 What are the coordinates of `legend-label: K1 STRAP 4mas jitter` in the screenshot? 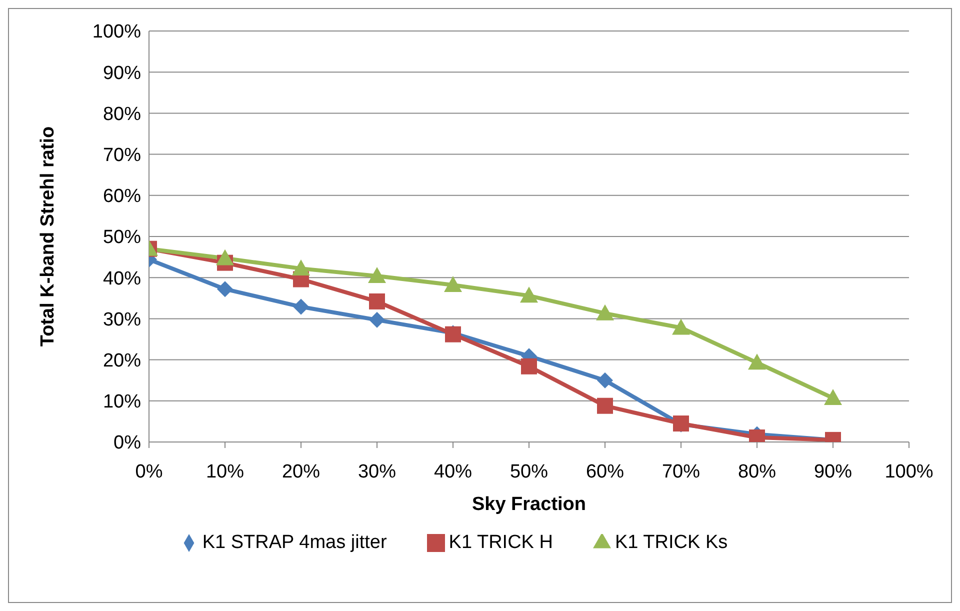 It's located at (294, 542).